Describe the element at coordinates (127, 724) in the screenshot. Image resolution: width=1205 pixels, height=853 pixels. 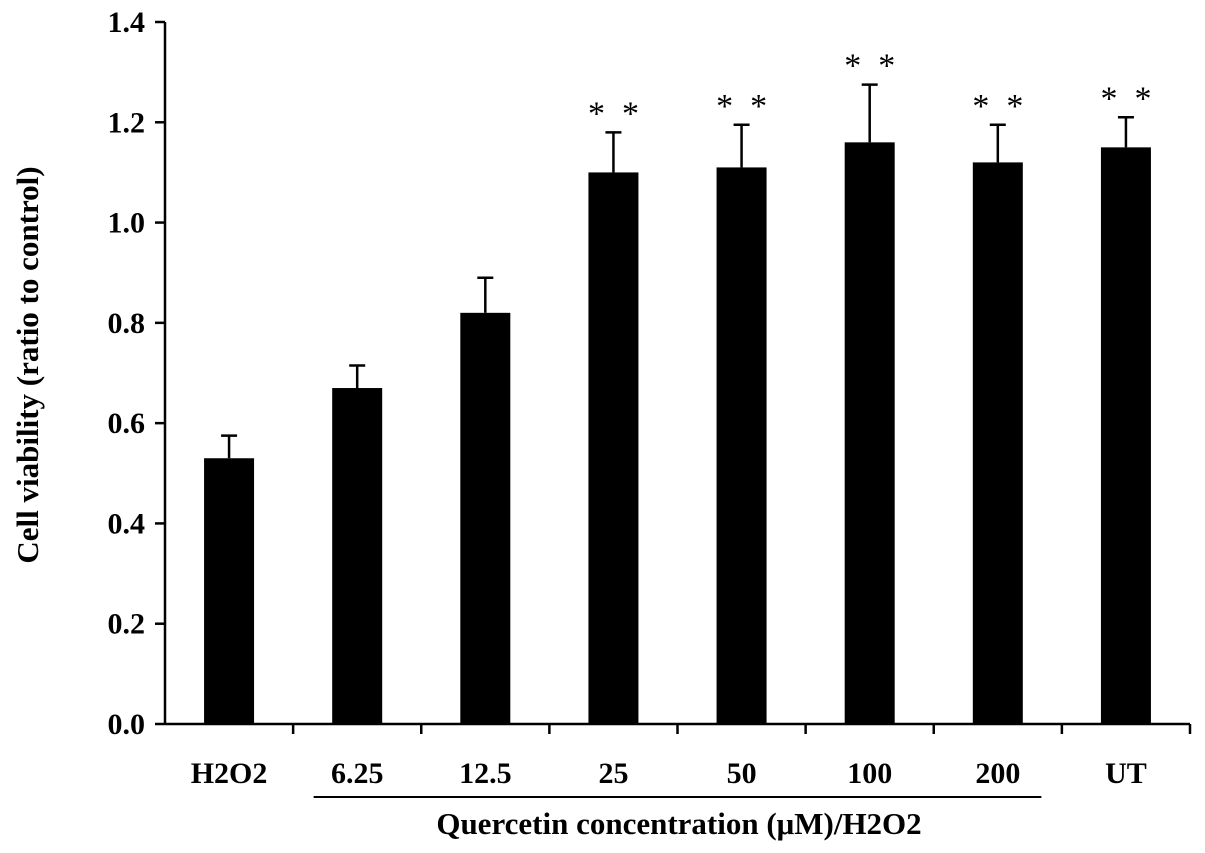
I see `y-tick-label: 0.0` at that location.